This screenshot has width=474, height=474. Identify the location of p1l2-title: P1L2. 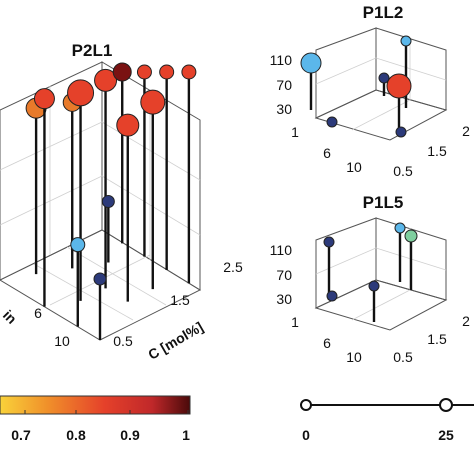
(383, 12).